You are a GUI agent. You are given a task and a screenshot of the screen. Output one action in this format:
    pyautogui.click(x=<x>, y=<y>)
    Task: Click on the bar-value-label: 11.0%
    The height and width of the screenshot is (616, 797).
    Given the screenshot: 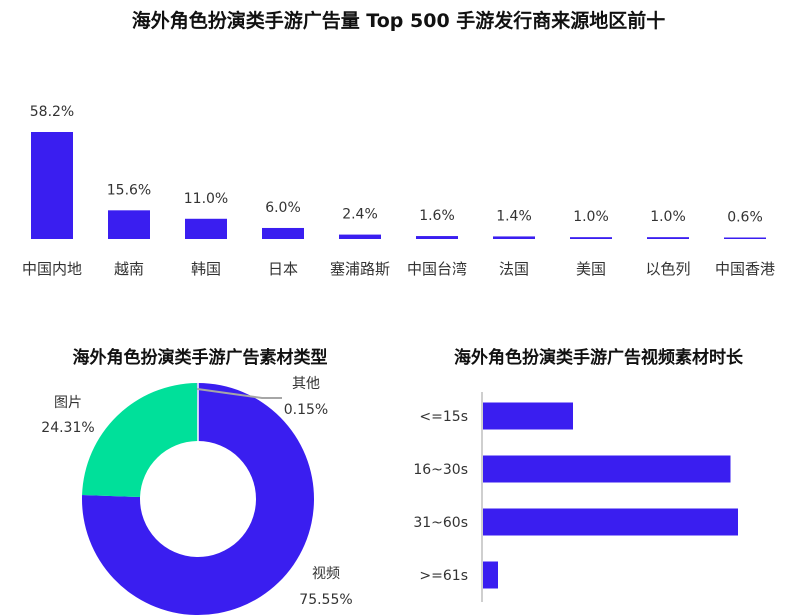 What is the action you would take?
    pyautogui.click(x=206, y=199)
    